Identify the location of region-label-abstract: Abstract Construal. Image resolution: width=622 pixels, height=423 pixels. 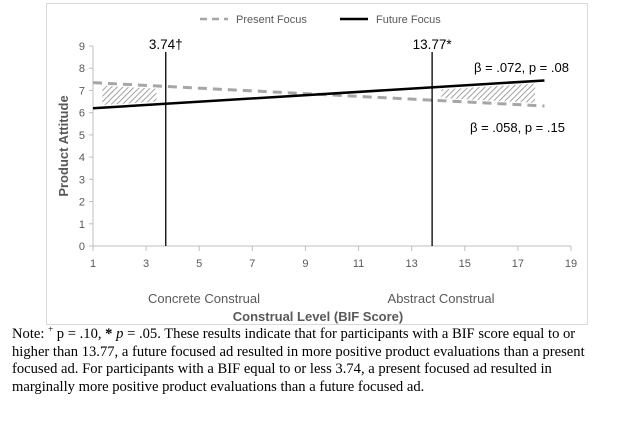
(441, 298).